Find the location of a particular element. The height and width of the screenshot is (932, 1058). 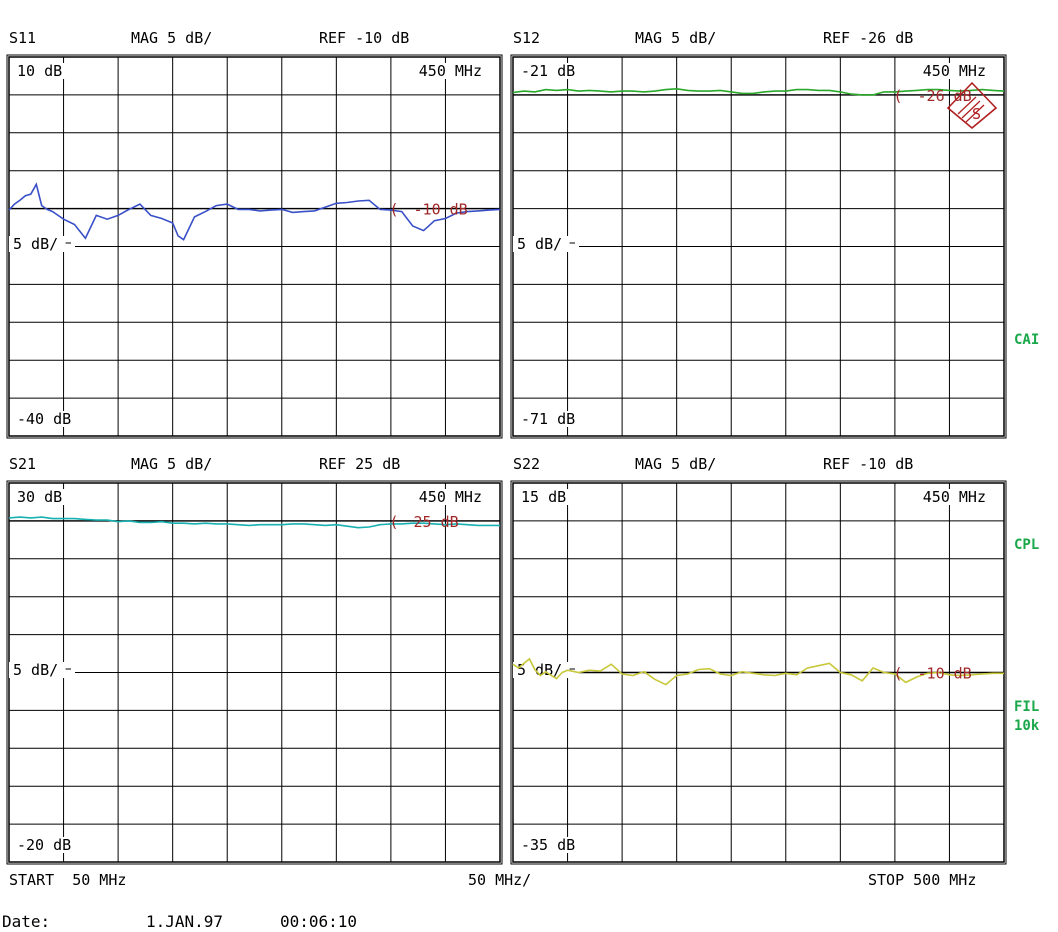

top-scale-label: -21 dB is located at coordinates (548, 71).